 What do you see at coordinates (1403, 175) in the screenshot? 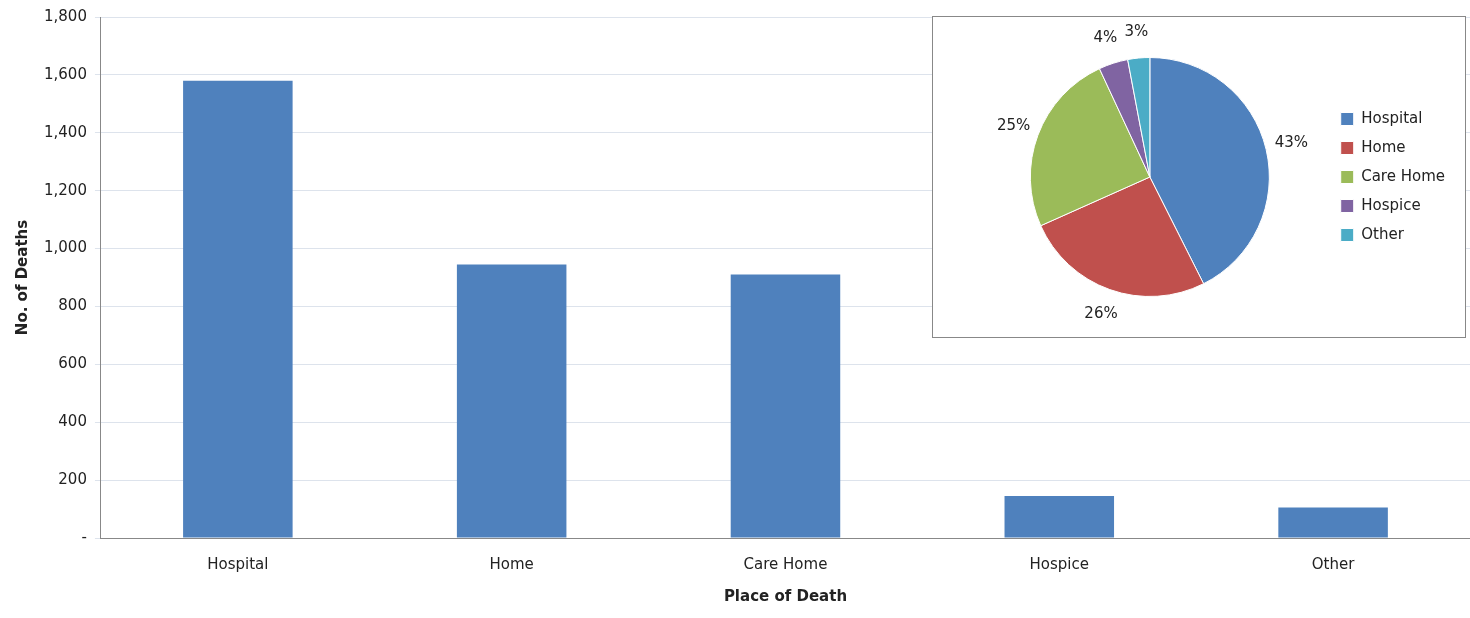
I see `legend-label: Care Home` at bounding box center [1403, 175].